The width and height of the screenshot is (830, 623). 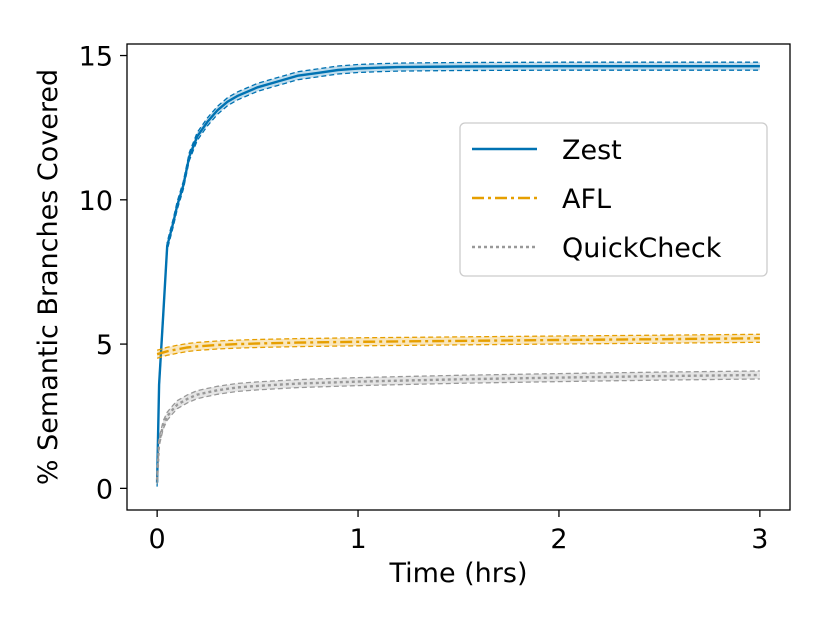 What do you see at coordinates (642, 248) in the screenshot?
I see `legend-label: QuickCheck` at bounding box center [642, 248].